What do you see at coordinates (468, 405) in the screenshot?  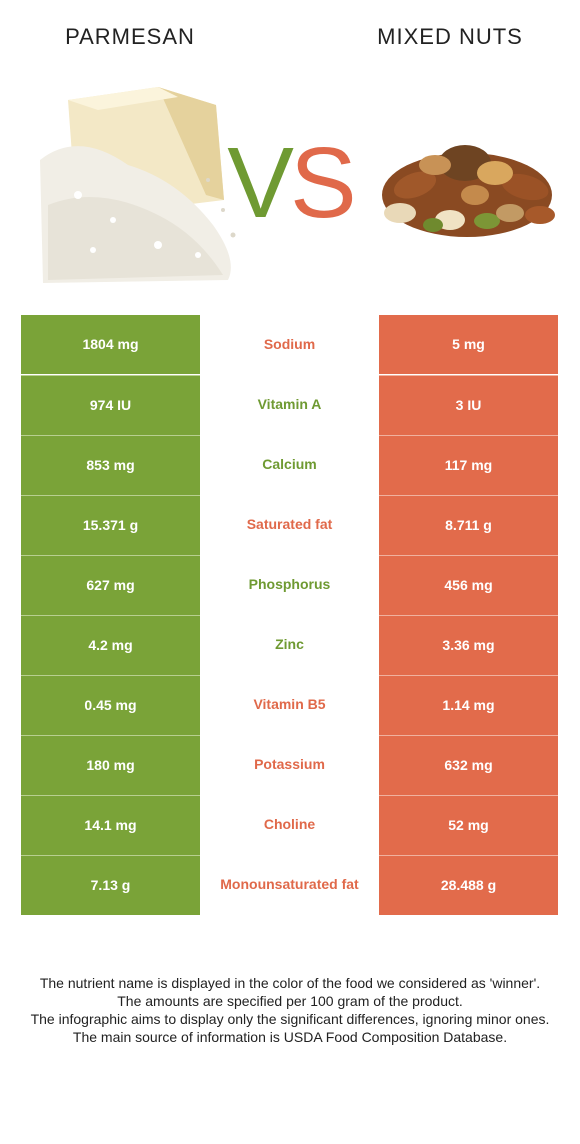 I see `mixed-nuts-value: 3 IU` at bounding box center [468, 405].